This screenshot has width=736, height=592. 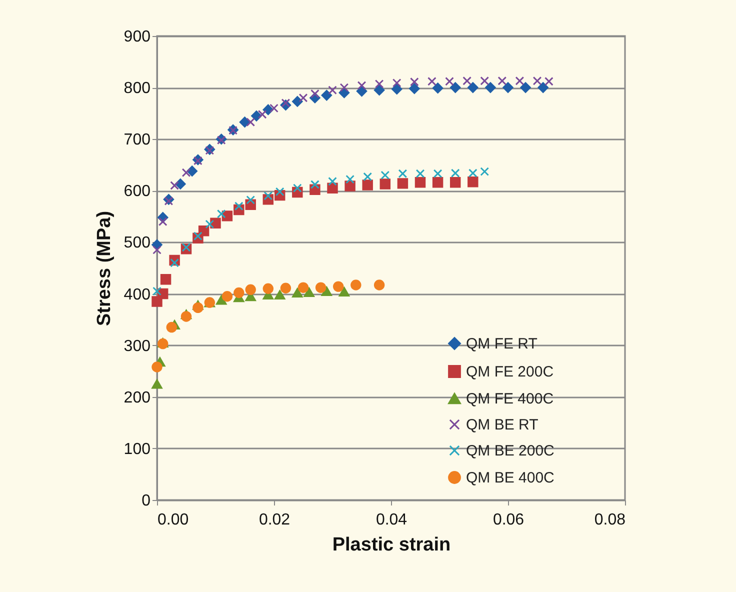 I want to click on y-tick-label: 600, so click(x=137, y=191).